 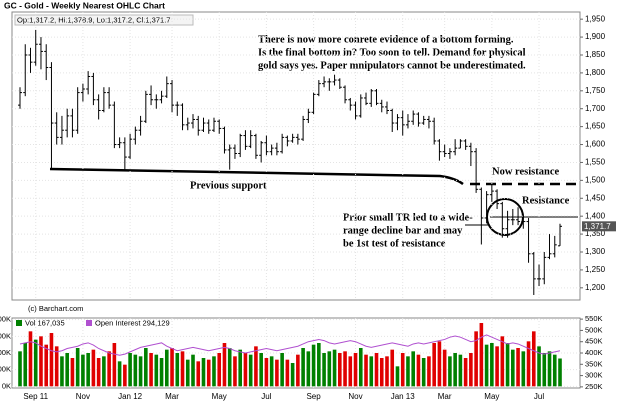 What do you see at coordinates (266, 396) in the screenshot?
I see `x-tick-label: Jul` at bounding box center [266, 396].